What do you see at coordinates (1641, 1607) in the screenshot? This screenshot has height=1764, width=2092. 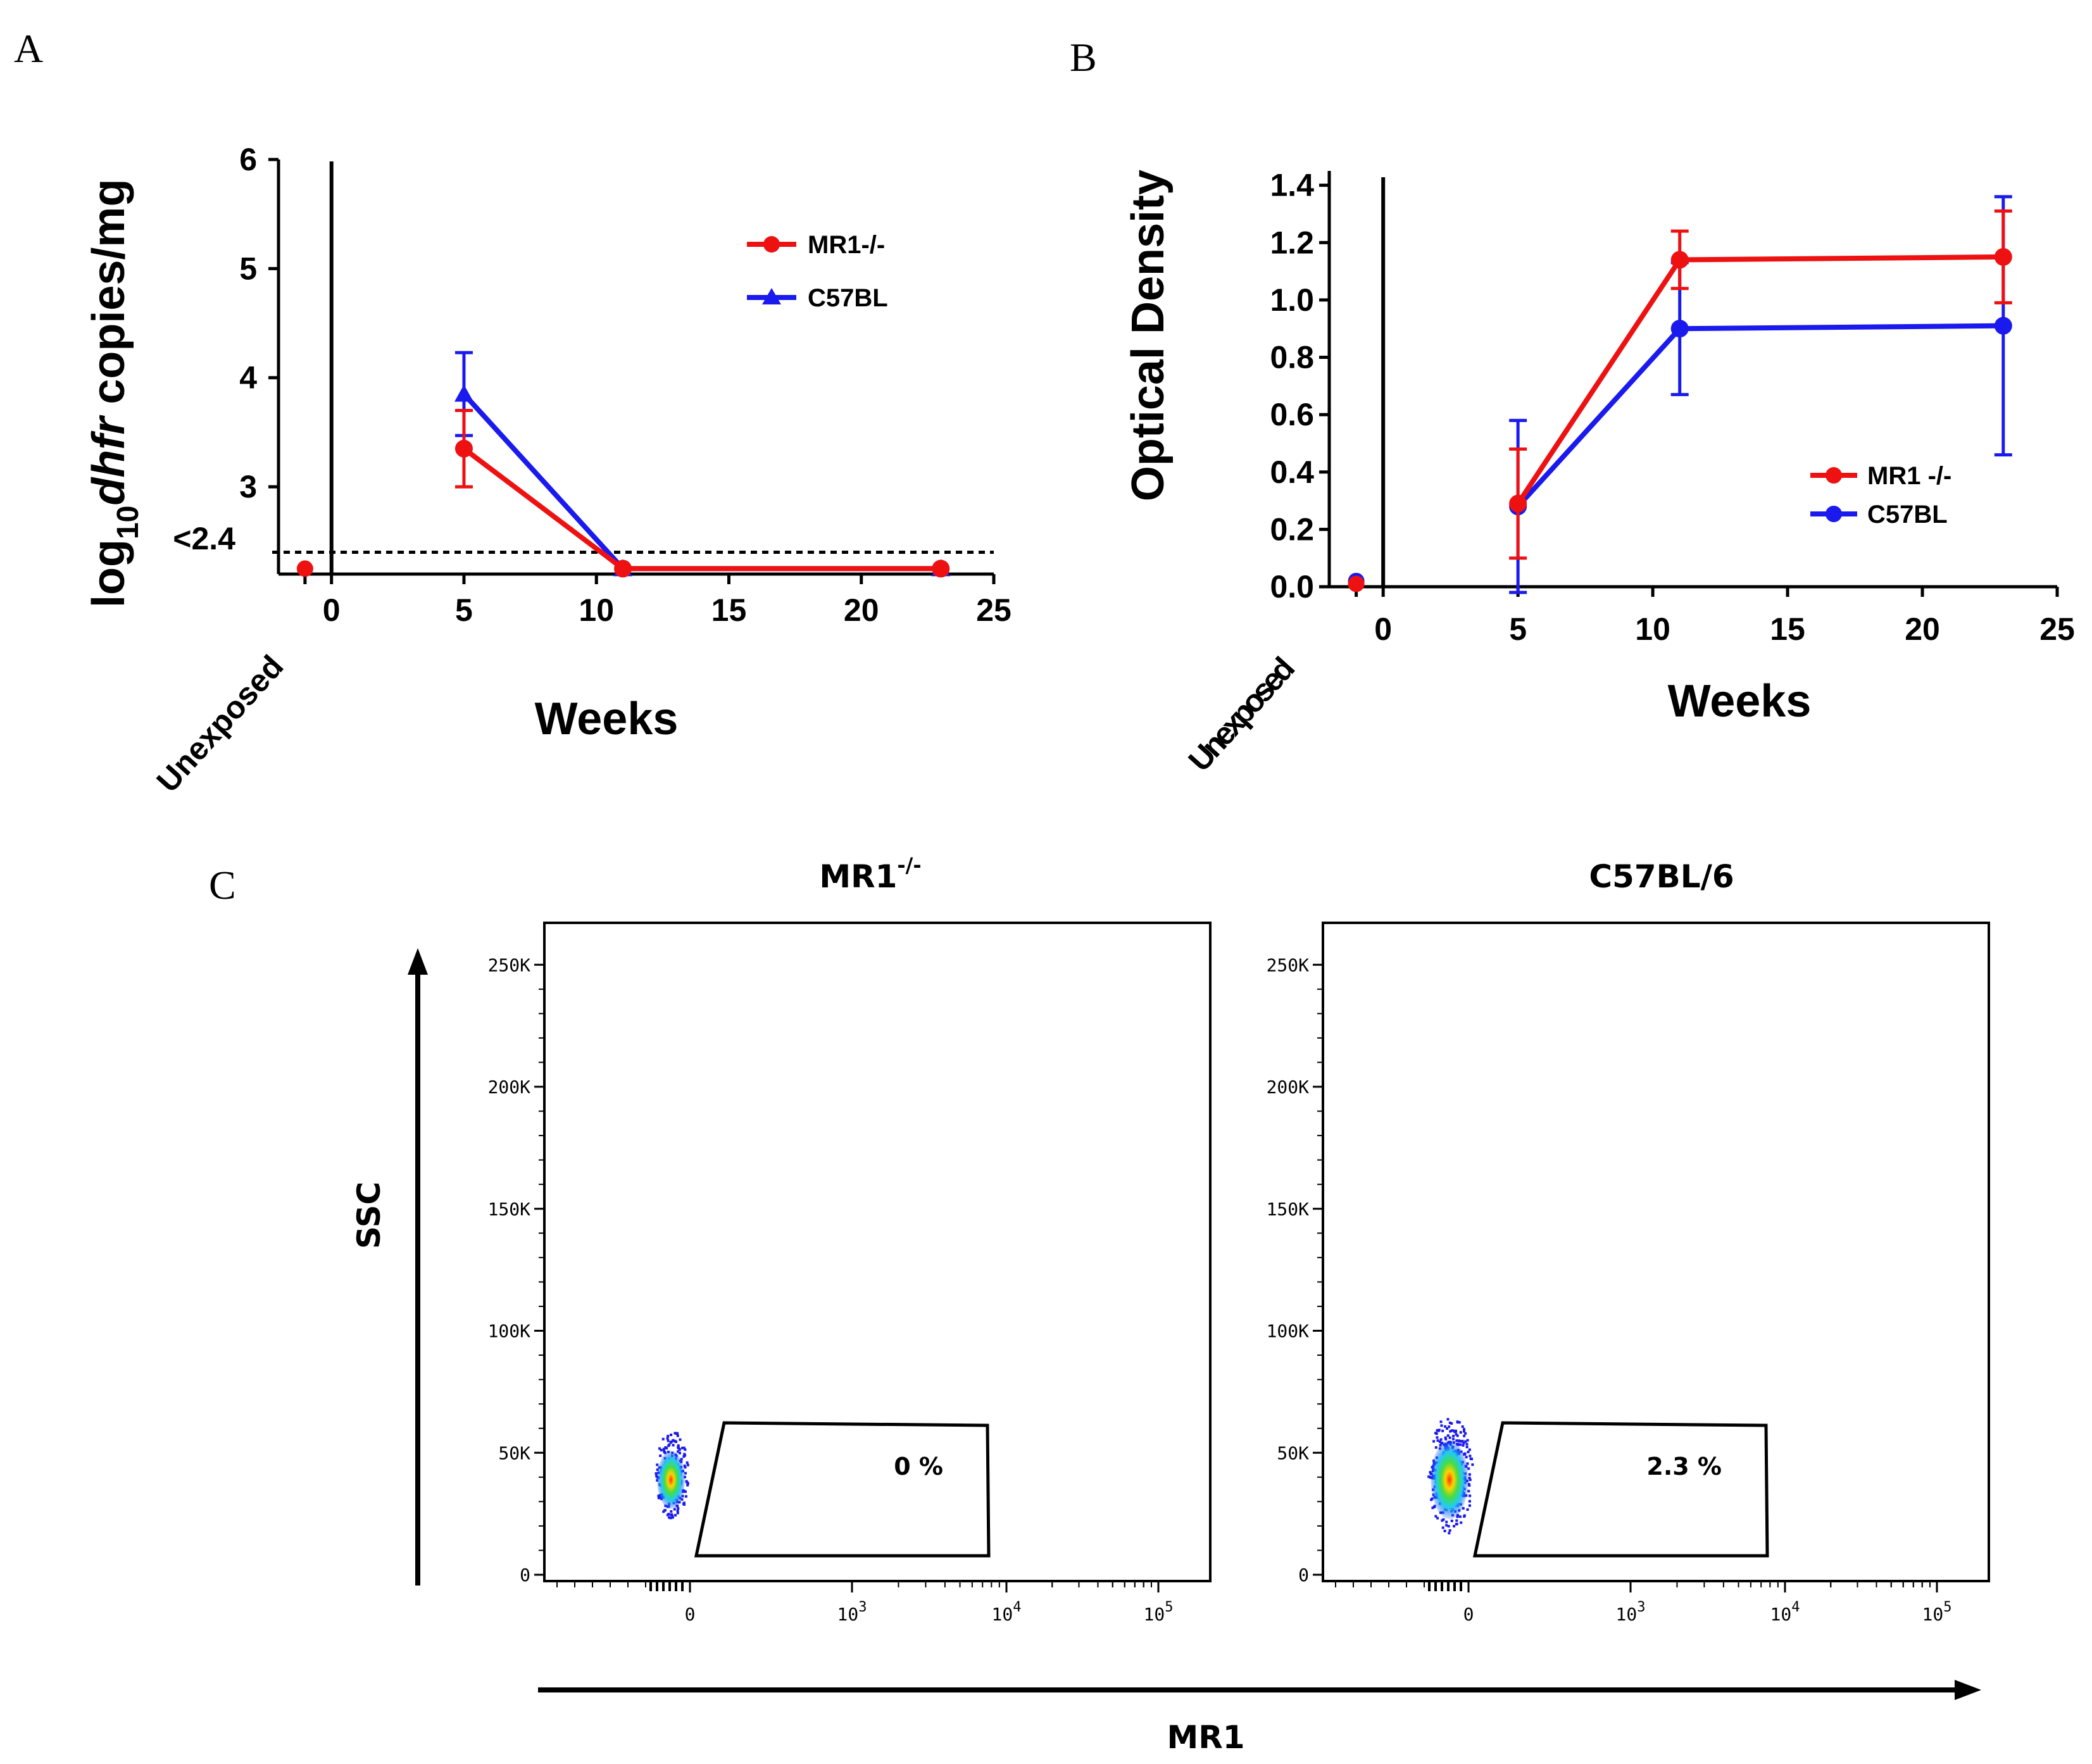 I see `flow-right-xtick-exp: 3` at bounding box center [1641, 1607].